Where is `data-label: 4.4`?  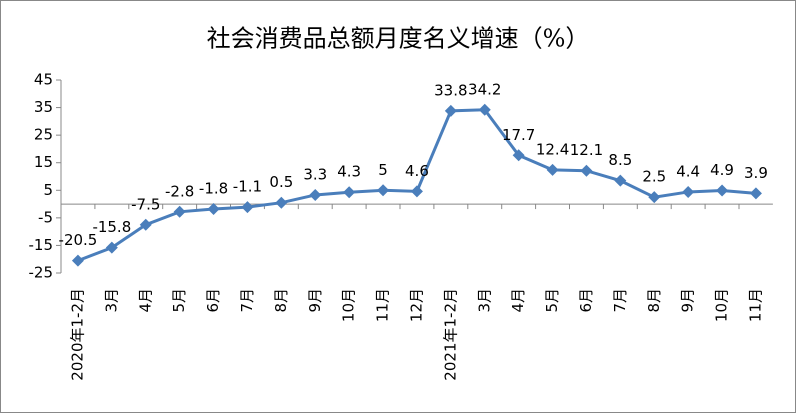
data-label: 4.4 is located at coordinates (688, 171).